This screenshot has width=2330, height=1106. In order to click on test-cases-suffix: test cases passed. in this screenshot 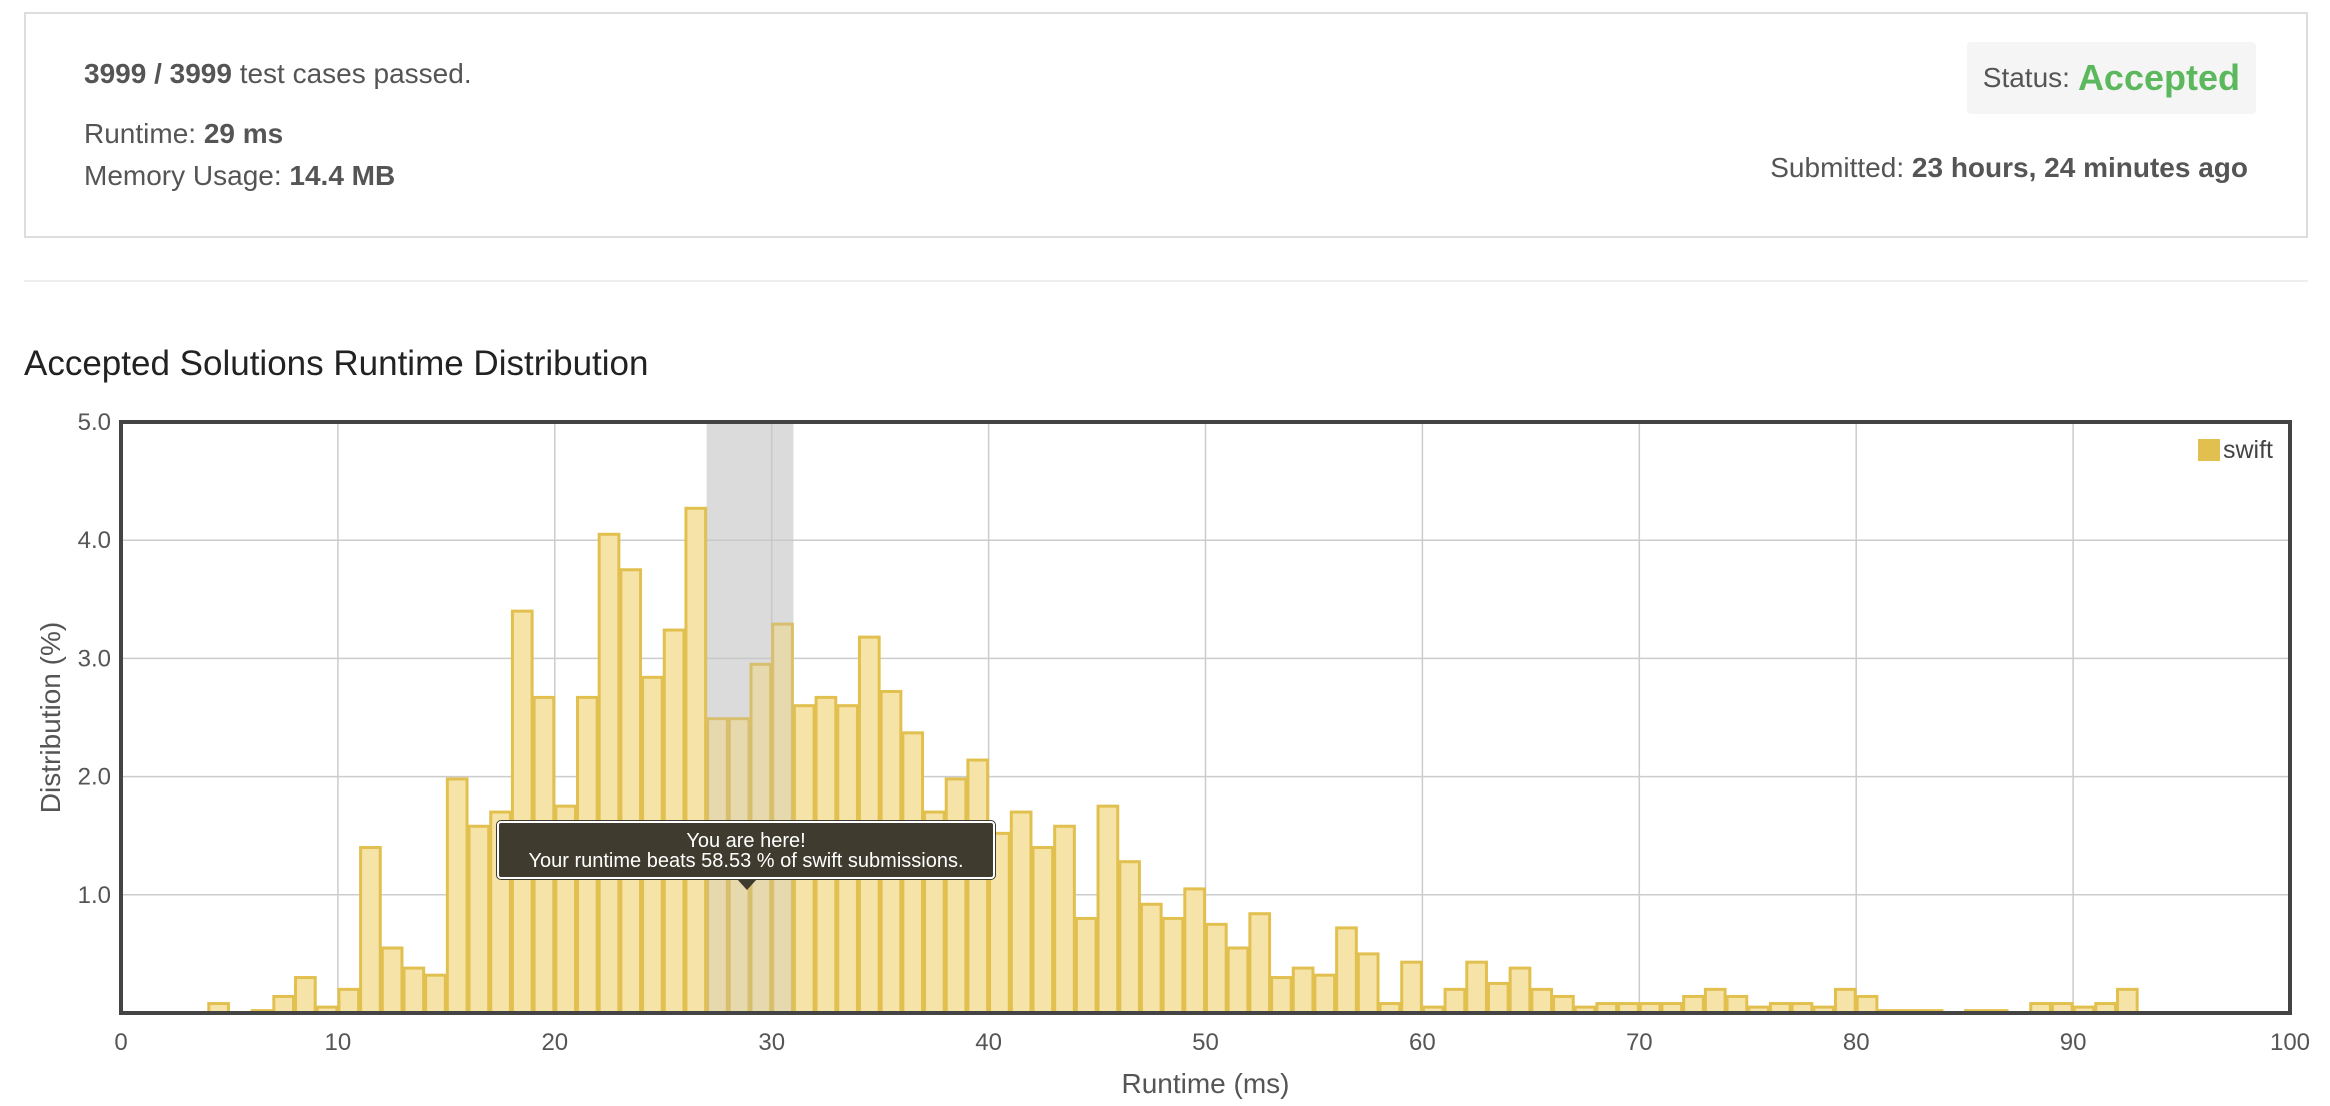, I will do `click(351, 73)`.